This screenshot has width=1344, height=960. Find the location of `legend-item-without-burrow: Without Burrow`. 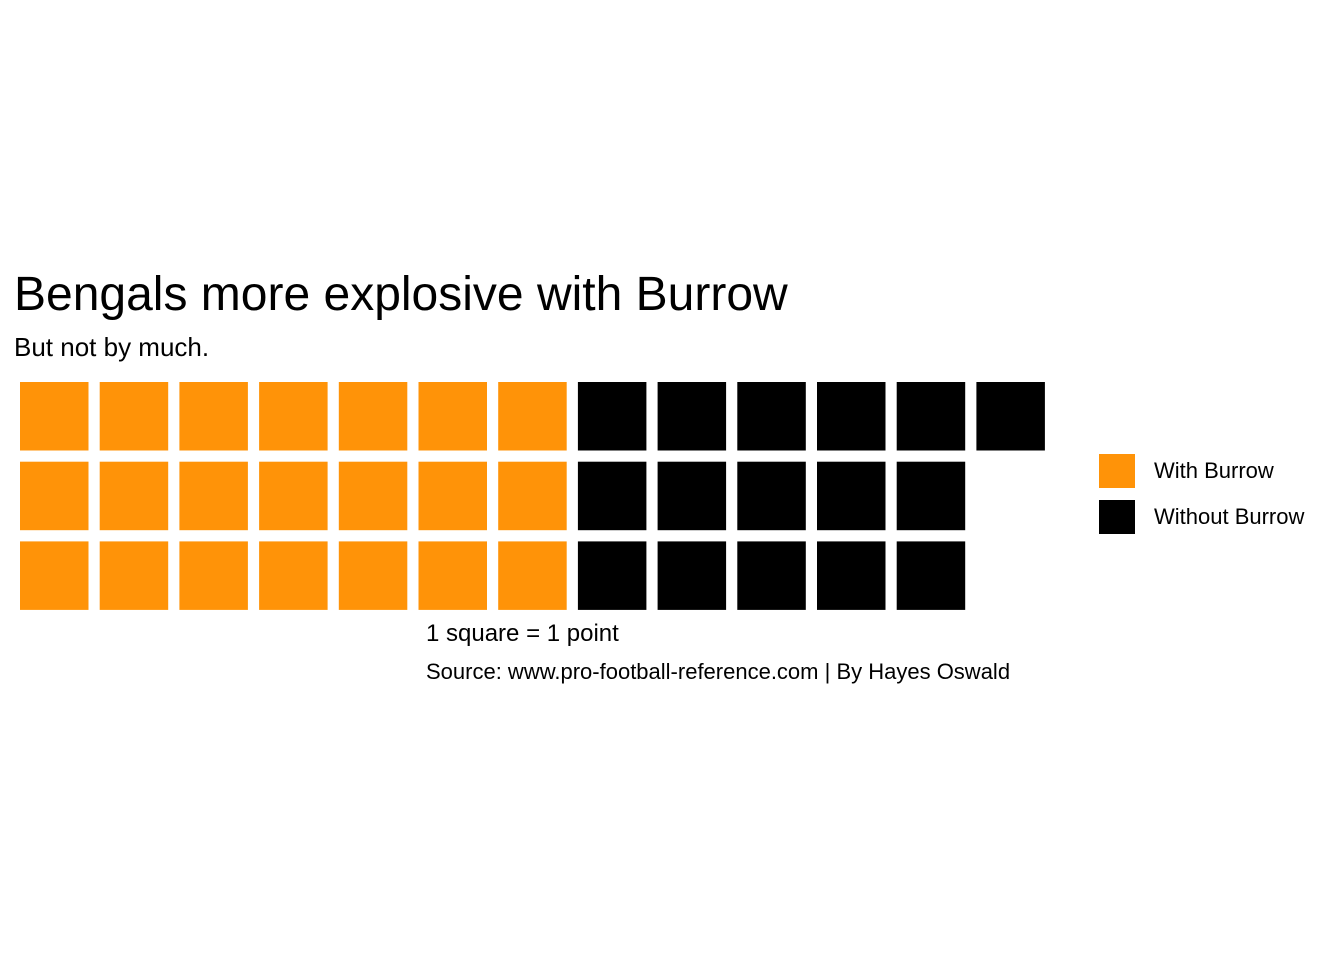

legend-item-without-burrow: Without Burrow is located at coordinates (1201, 517).